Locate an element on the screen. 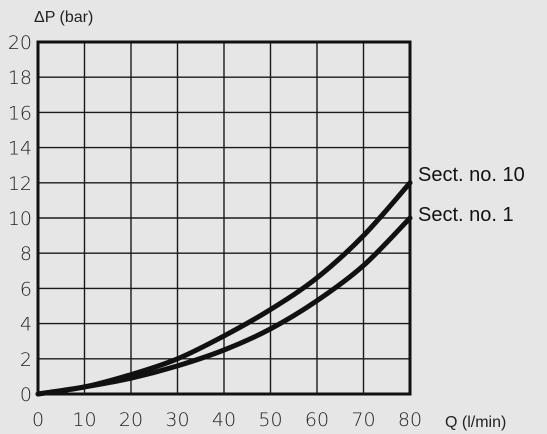  series-label-sect-10: Sect. no. 10 is located at coordinates (471, 175).